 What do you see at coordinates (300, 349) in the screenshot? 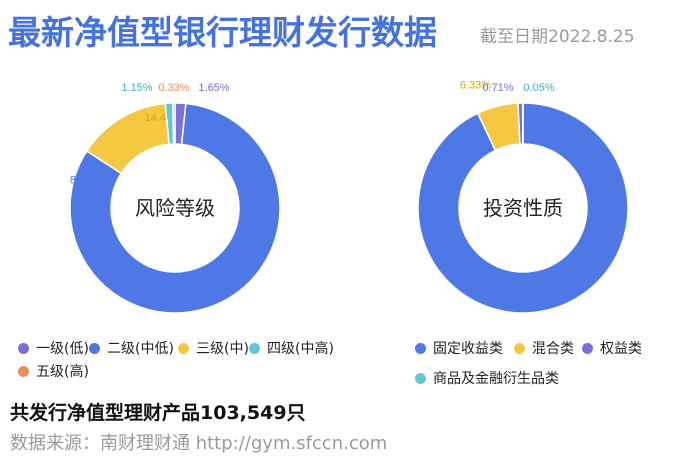
I see `legend-label: 四级(中高)` at bounding box center [300, 349].